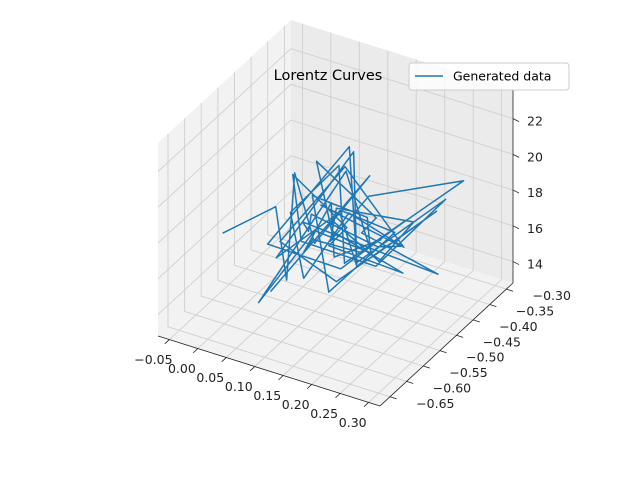 Image resolution: width=640 pixels, height=480 pixels. Describe the element at coordinates (502, 76) in the screenshot. I see `legend-label-generated-data: Generated data` at that location.